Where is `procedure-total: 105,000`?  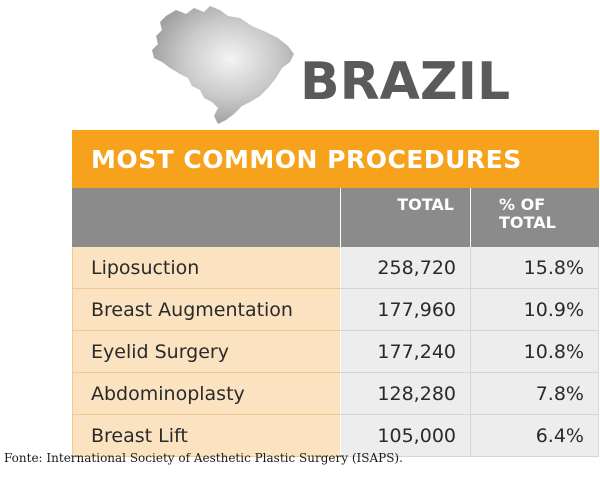
procedure-total: 105,000 is located at coordinates (405, 435).